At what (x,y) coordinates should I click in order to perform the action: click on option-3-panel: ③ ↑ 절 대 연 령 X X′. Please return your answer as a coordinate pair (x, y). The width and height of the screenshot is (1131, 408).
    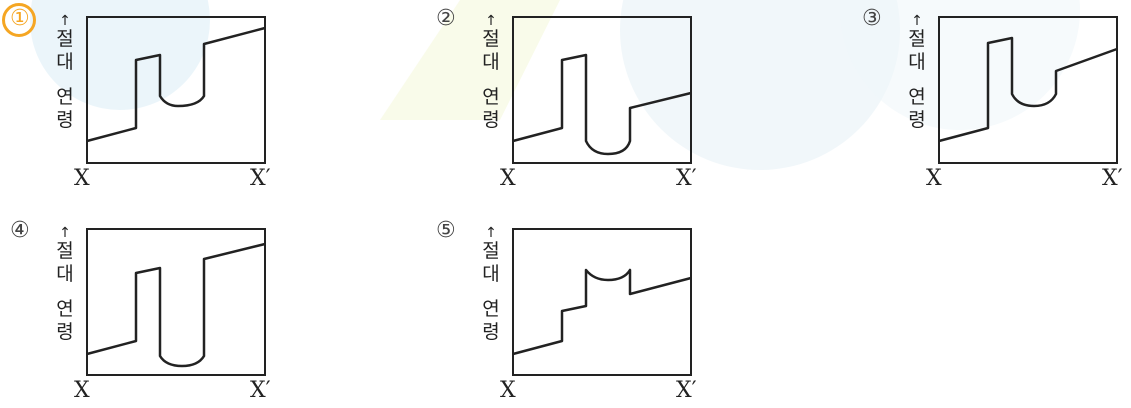
    Looking at the image, I should click on (994, 101).